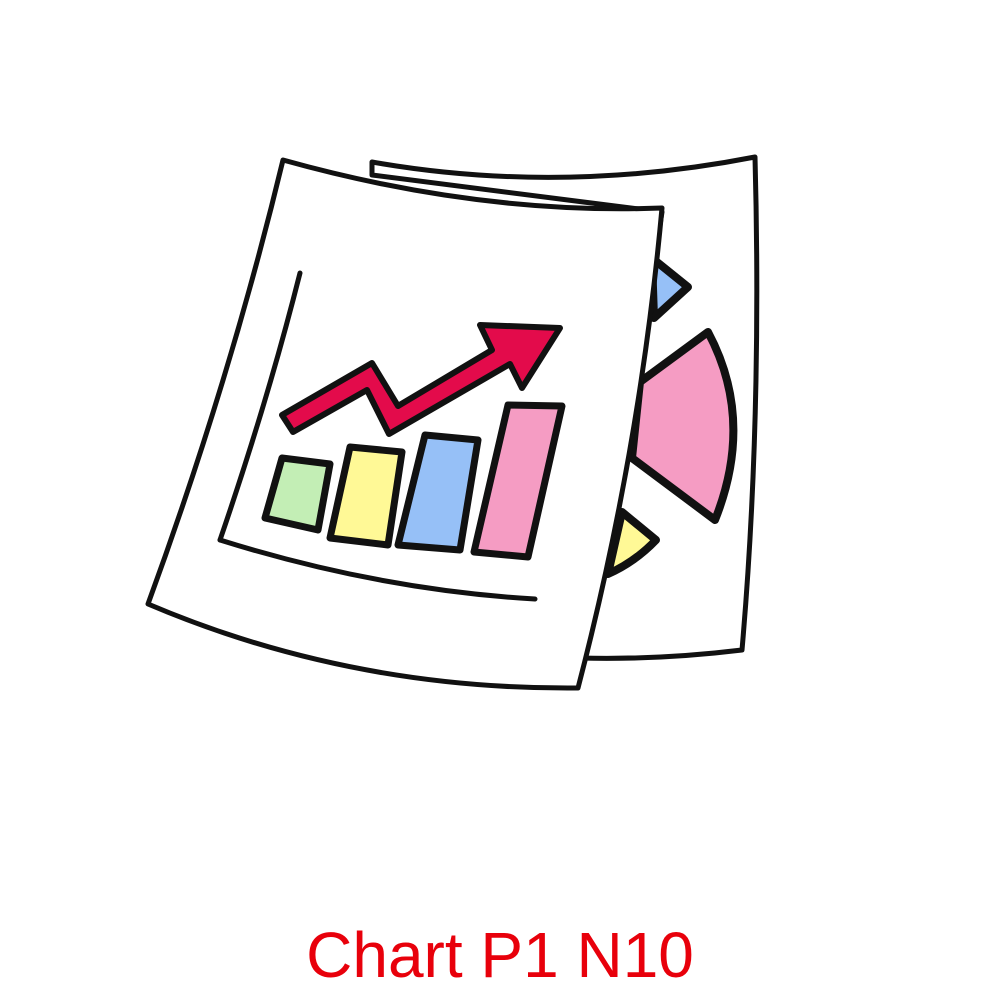 This screenshot has height=1000, width=1000. What do you see at coordinates (500, 955) in the screenshot?
I see `figure-caption: Chart P1 N10` at bounding box center [500, 955].